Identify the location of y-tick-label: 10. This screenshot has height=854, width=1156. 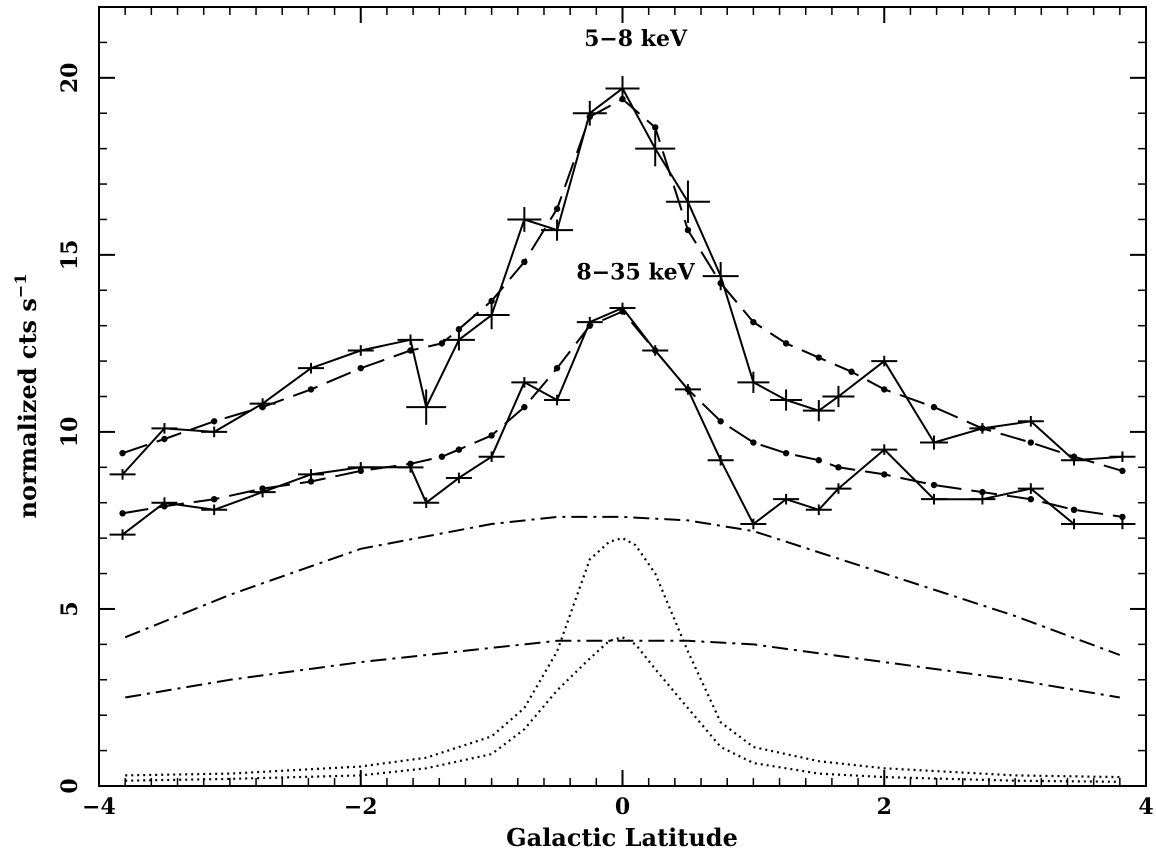
(70, 432).